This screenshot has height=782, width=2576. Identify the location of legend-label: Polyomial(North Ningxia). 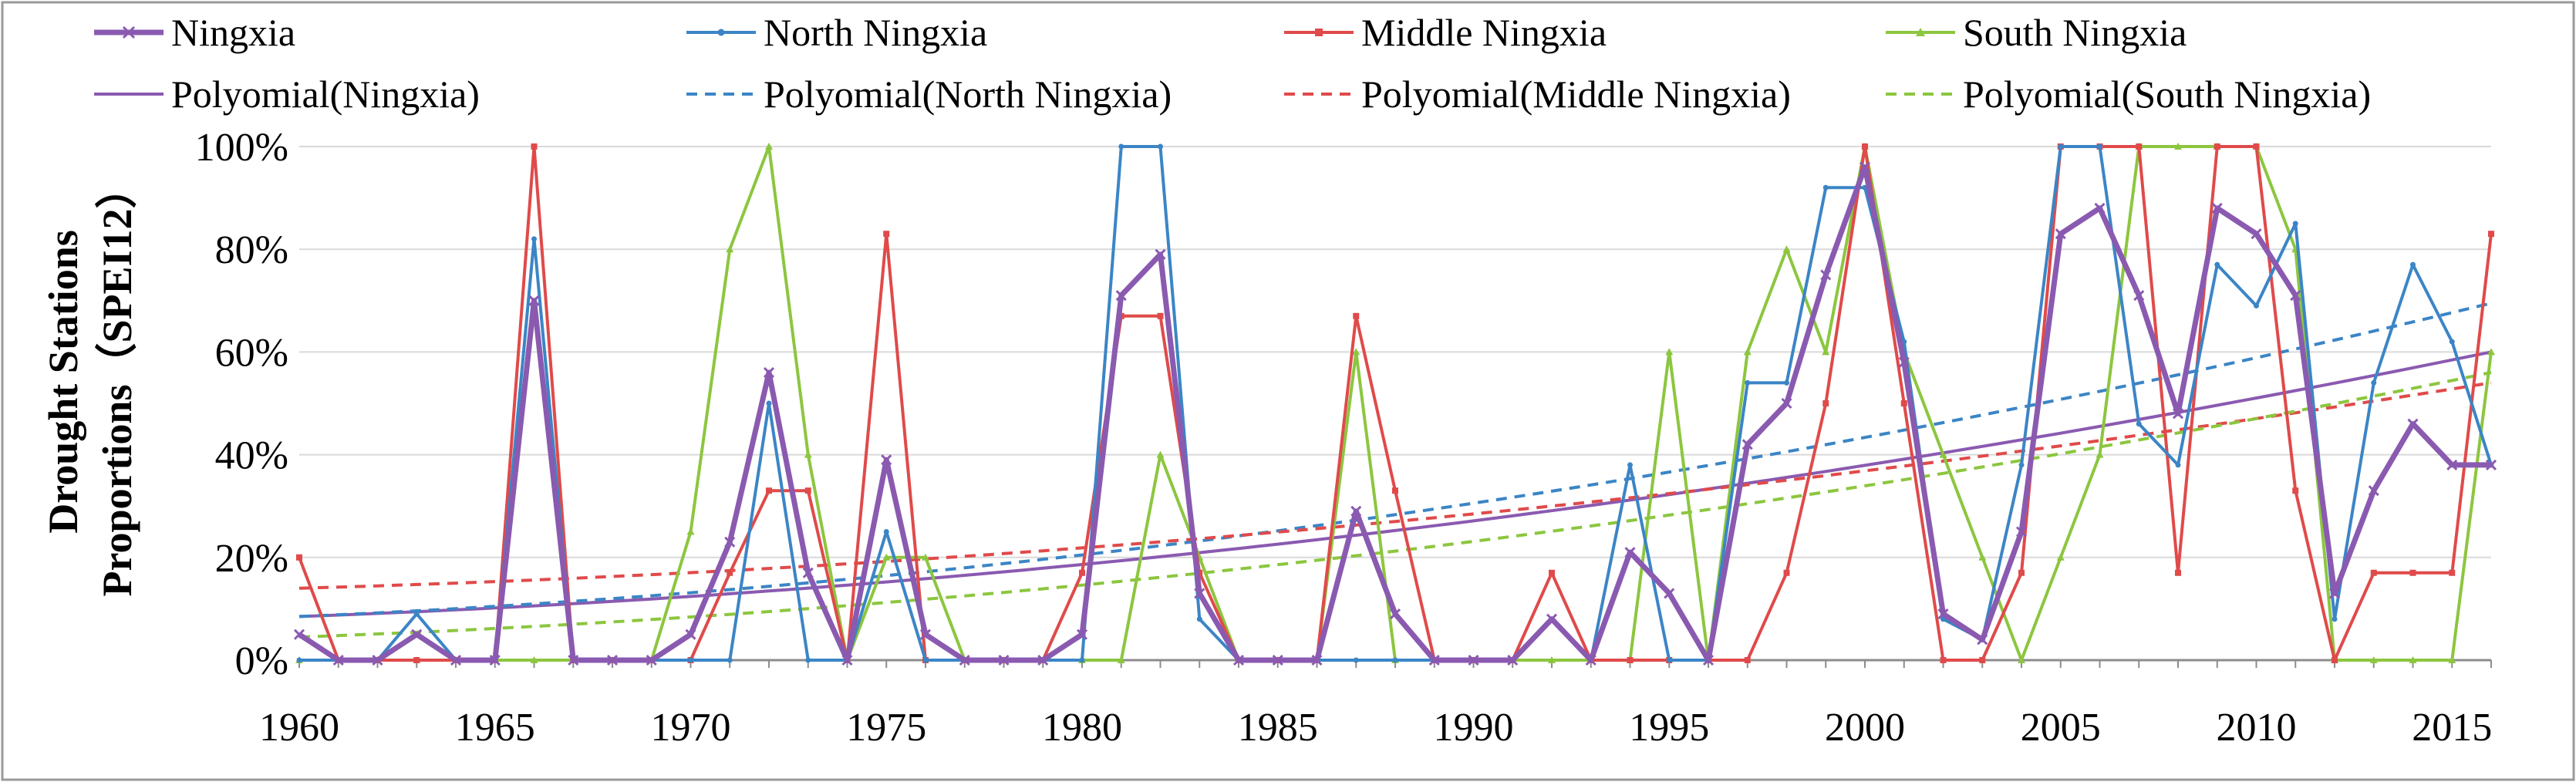
(968, 94).